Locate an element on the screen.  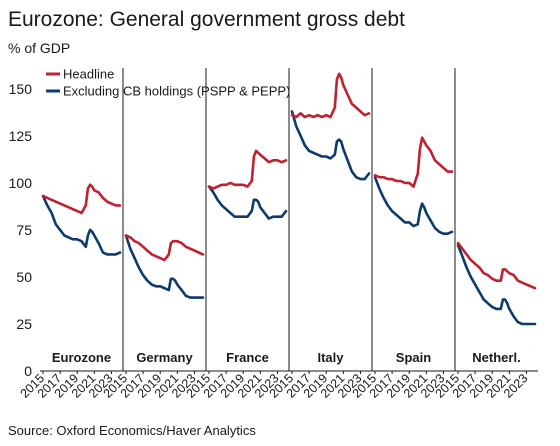
source-note: Source: Oxford Economics/Haver Analytics is located at coordinates (132, 430).